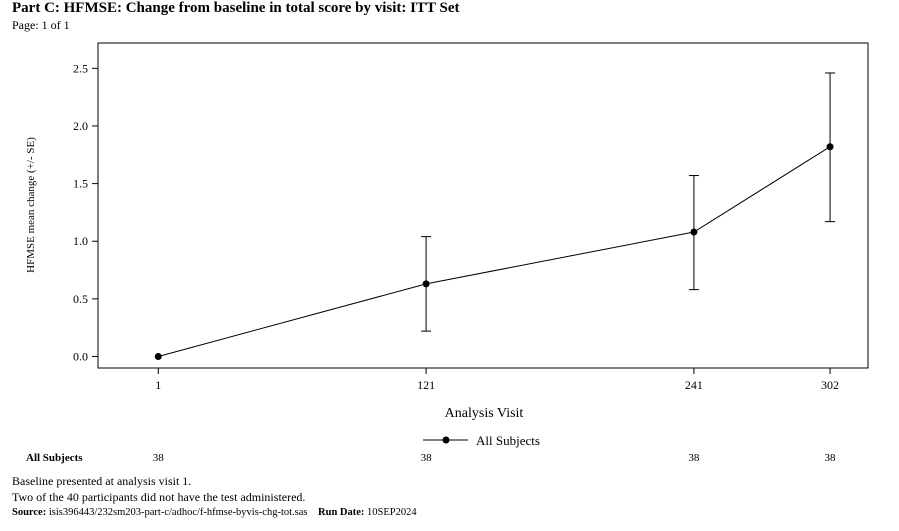  Describe the element at coordinates (830, 385) in the screenshot. I see `x-tick-label: 302` at that location.